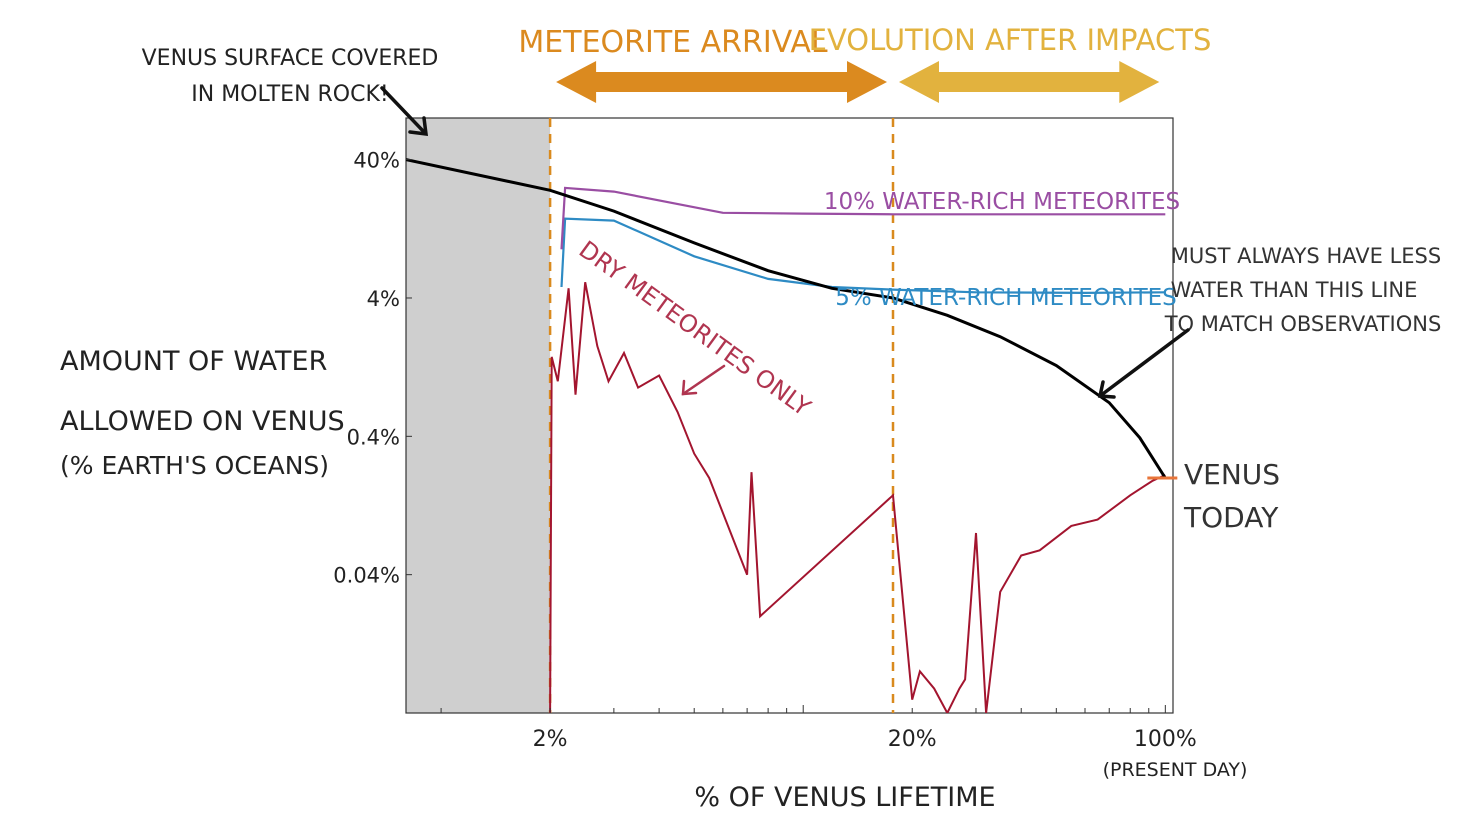  What do you see at coordinates (1175, 770) in the screenshot?
I see `x-tick-sublabel: (PRESENT DAY)` at bounding box center [1175, 770].